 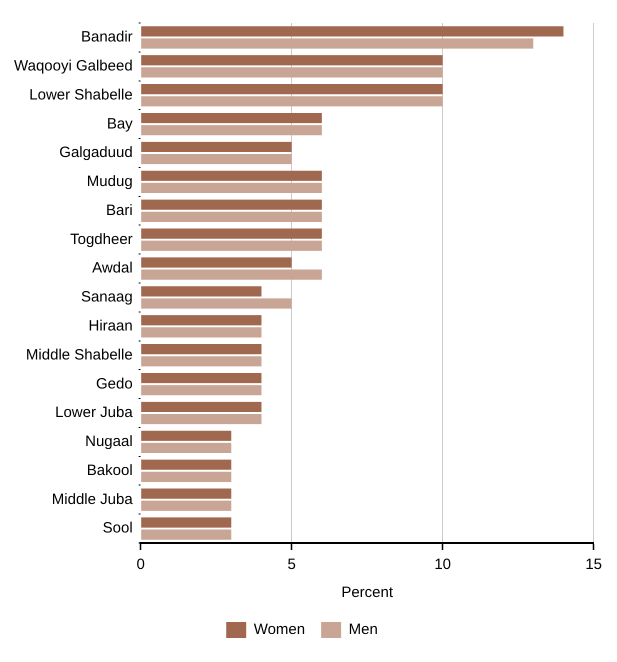 I want to click on y-tick-label: Galgaduud, so click(x=96, y=153).